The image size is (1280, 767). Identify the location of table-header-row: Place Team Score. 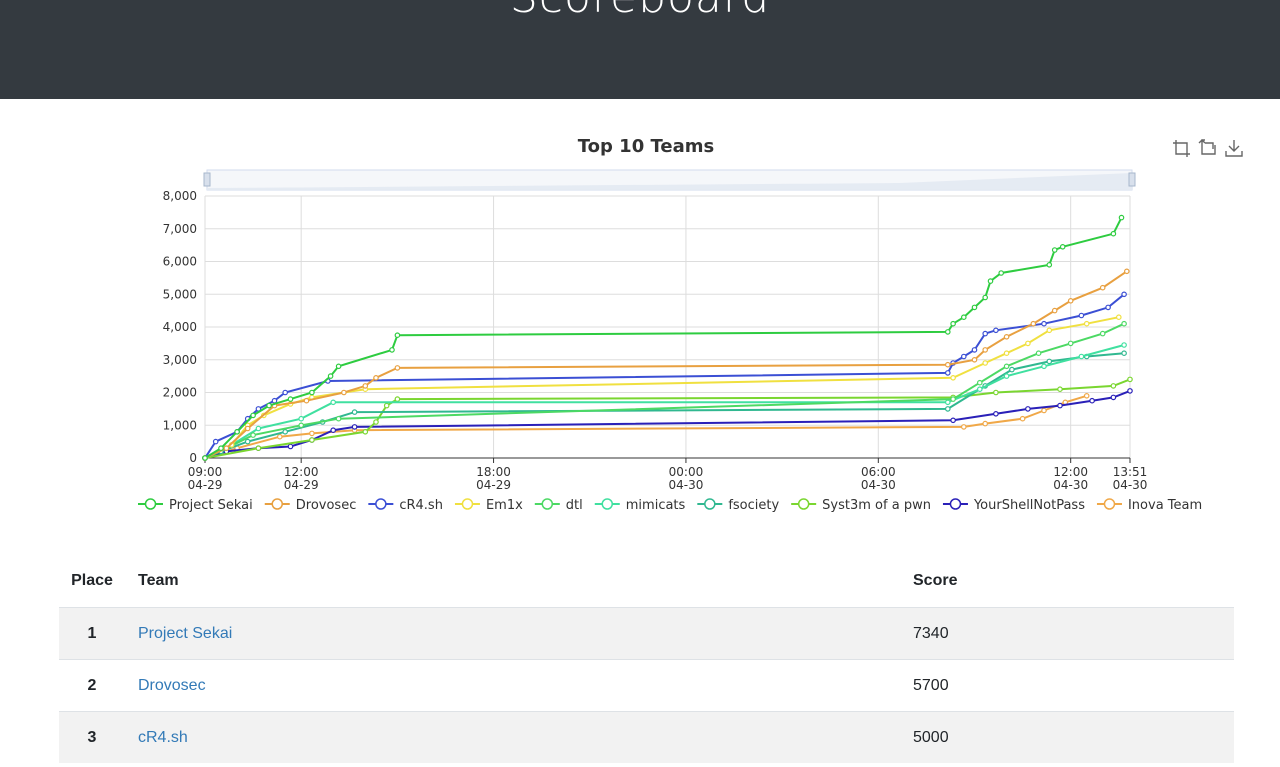
(646, 581).